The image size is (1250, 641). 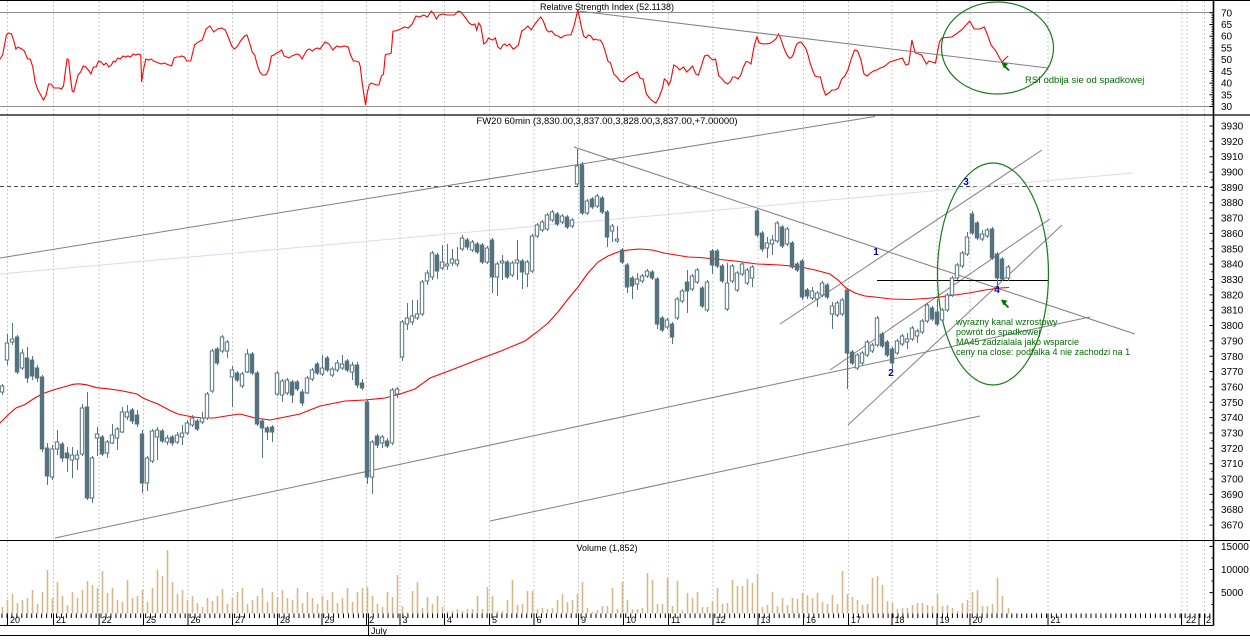 I want to click on svg-text: 3750, so click(x=1232, y=403).